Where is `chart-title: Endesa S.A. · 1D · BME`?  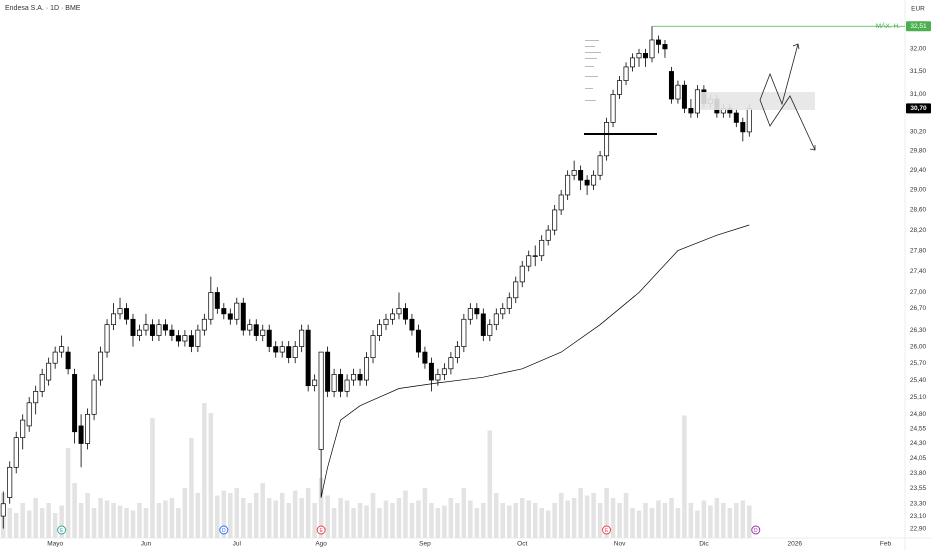 chart-title: Endesa S.A. · 1D · BME is located at coordinates (43, 8).